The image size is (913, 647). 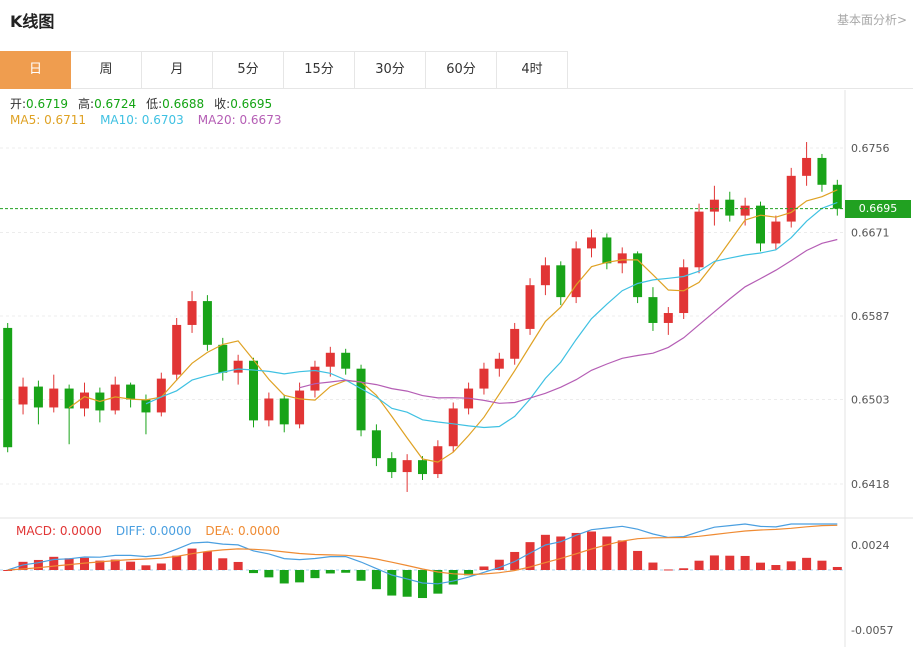 What do you see at coordinates (251, 104) in the screenshot?
I see `close-value: 0.6695` at bounding box center [251, 104].